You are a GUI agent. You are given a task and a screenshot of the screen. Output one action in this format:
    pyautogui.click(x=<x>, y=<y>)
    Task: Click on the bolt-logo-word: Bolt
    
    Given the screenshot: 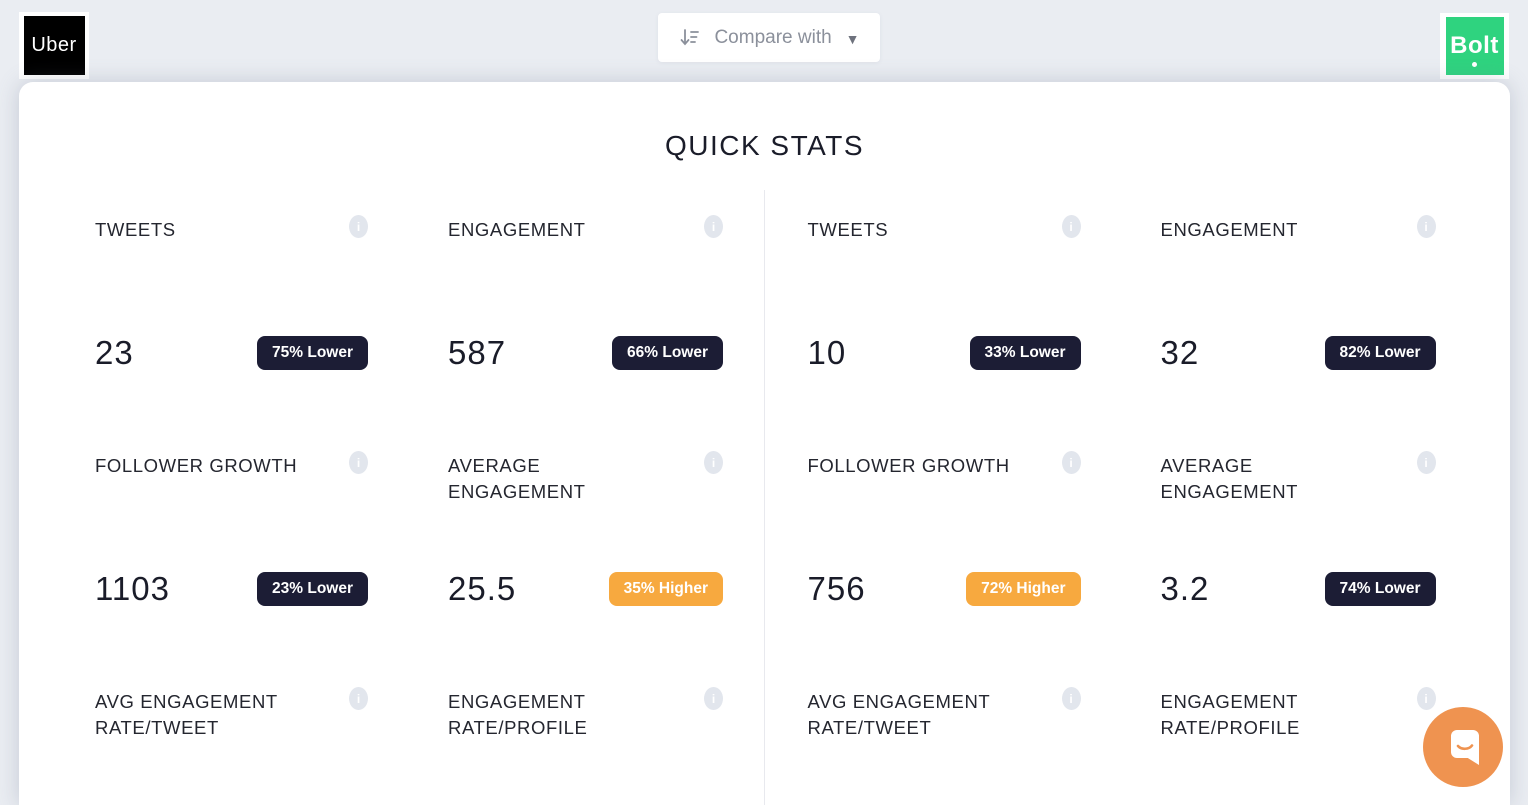 What is the action you would take?
    pyautogui.click(x=1474, y=45)
    